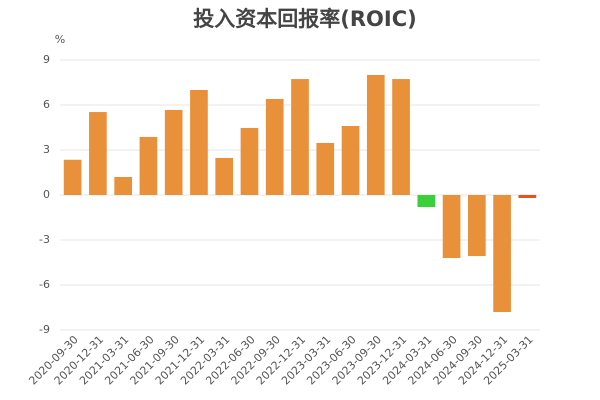  What do you see at coordinates (44, 329) in the screenshot?
I see `y-tick-label: -9` at bounding box center [44, 329].